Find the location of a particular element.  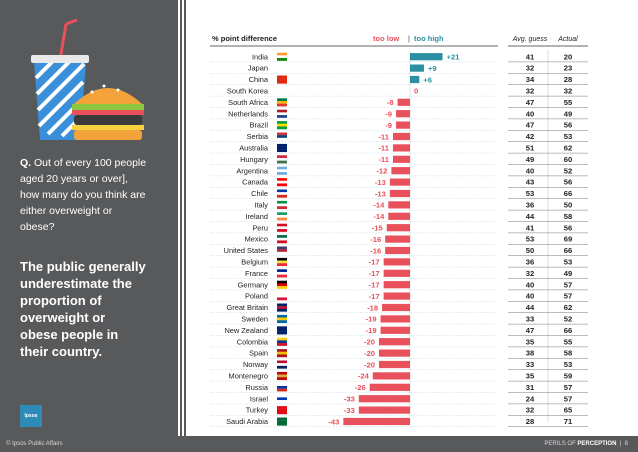

difference-label: -26 is located at coordinates (360, 387).